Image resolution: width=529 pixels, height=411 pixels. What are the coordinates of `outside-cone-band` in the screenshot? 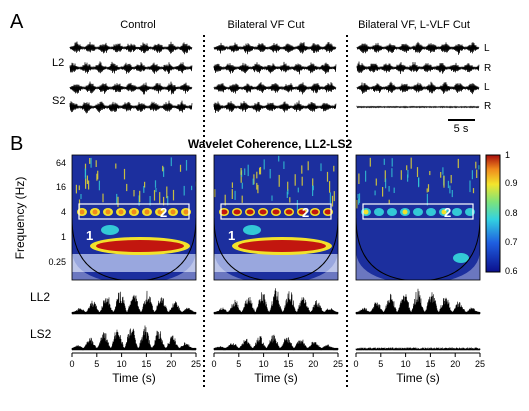 It's located at (134, 263).